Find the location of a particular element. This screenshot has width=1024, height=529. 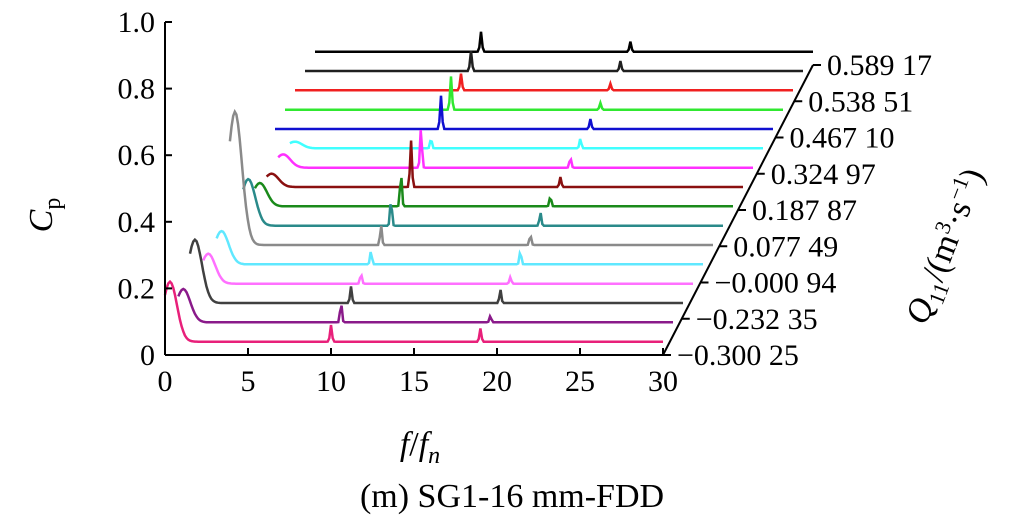

figure-caption: (m) SG1-16 mm-FDD is located at coordinates (512, 496).